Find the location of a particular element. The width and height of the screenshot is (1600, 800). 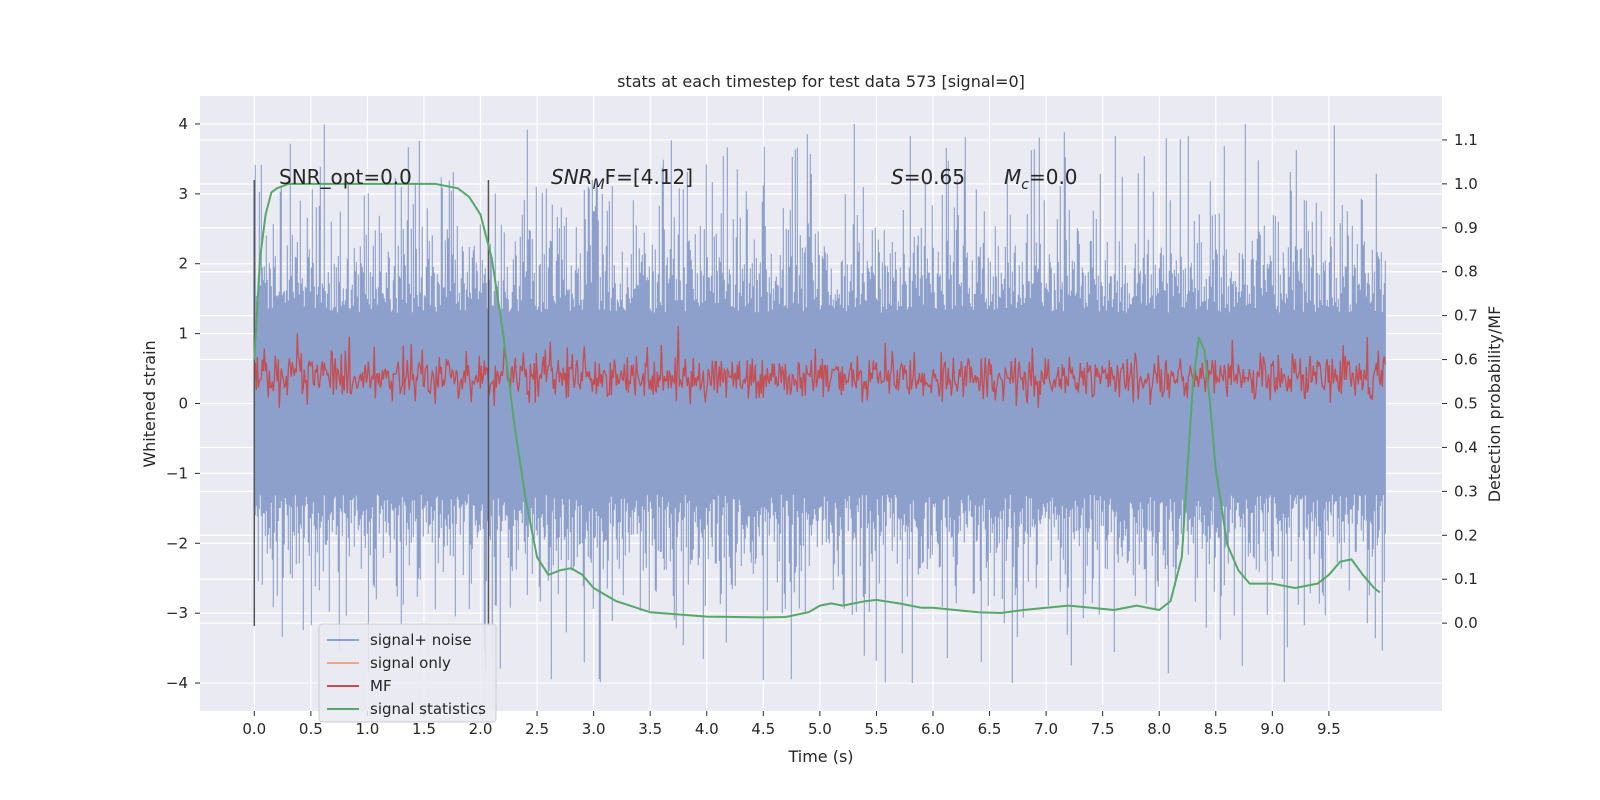

legend-label-signal-only: signal only is located at coordinates (410, 663).